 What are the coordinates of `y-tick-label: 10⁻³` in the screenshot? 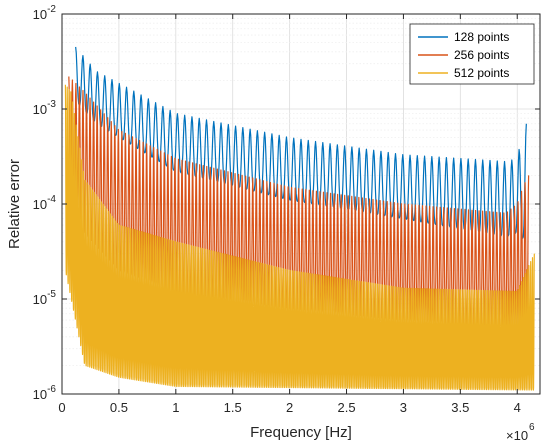 It's located at (45, 108).